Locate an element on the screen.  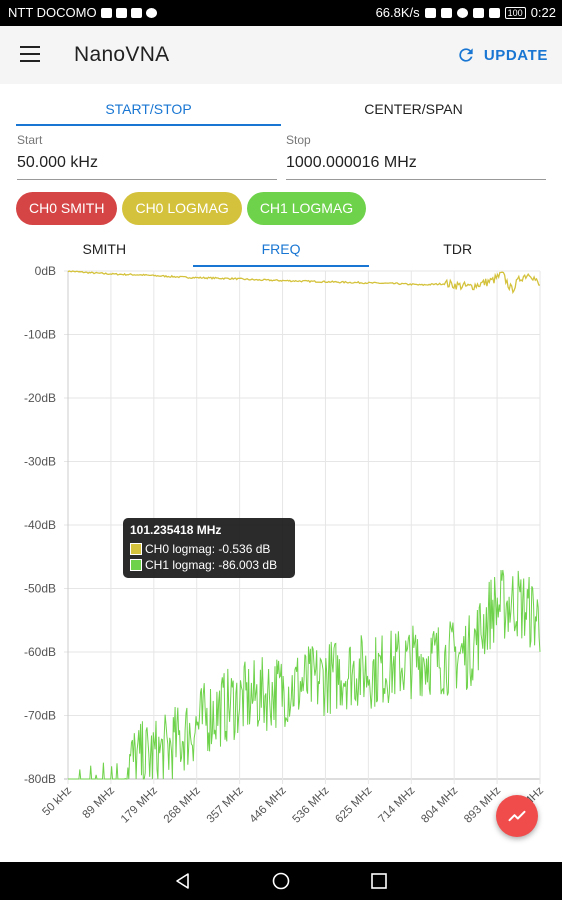
x-tick-label: 179 MHz is located at coordinates (139, 804).